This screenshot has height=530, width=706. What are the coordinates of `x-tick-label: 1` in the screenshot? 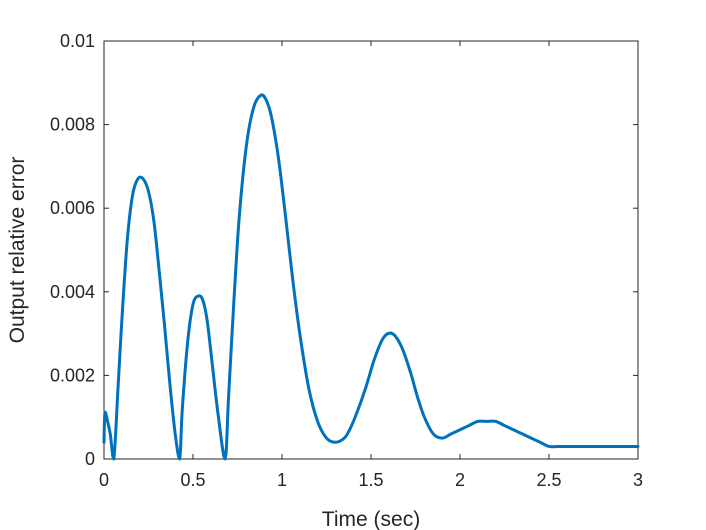 It's located at (282, 480).